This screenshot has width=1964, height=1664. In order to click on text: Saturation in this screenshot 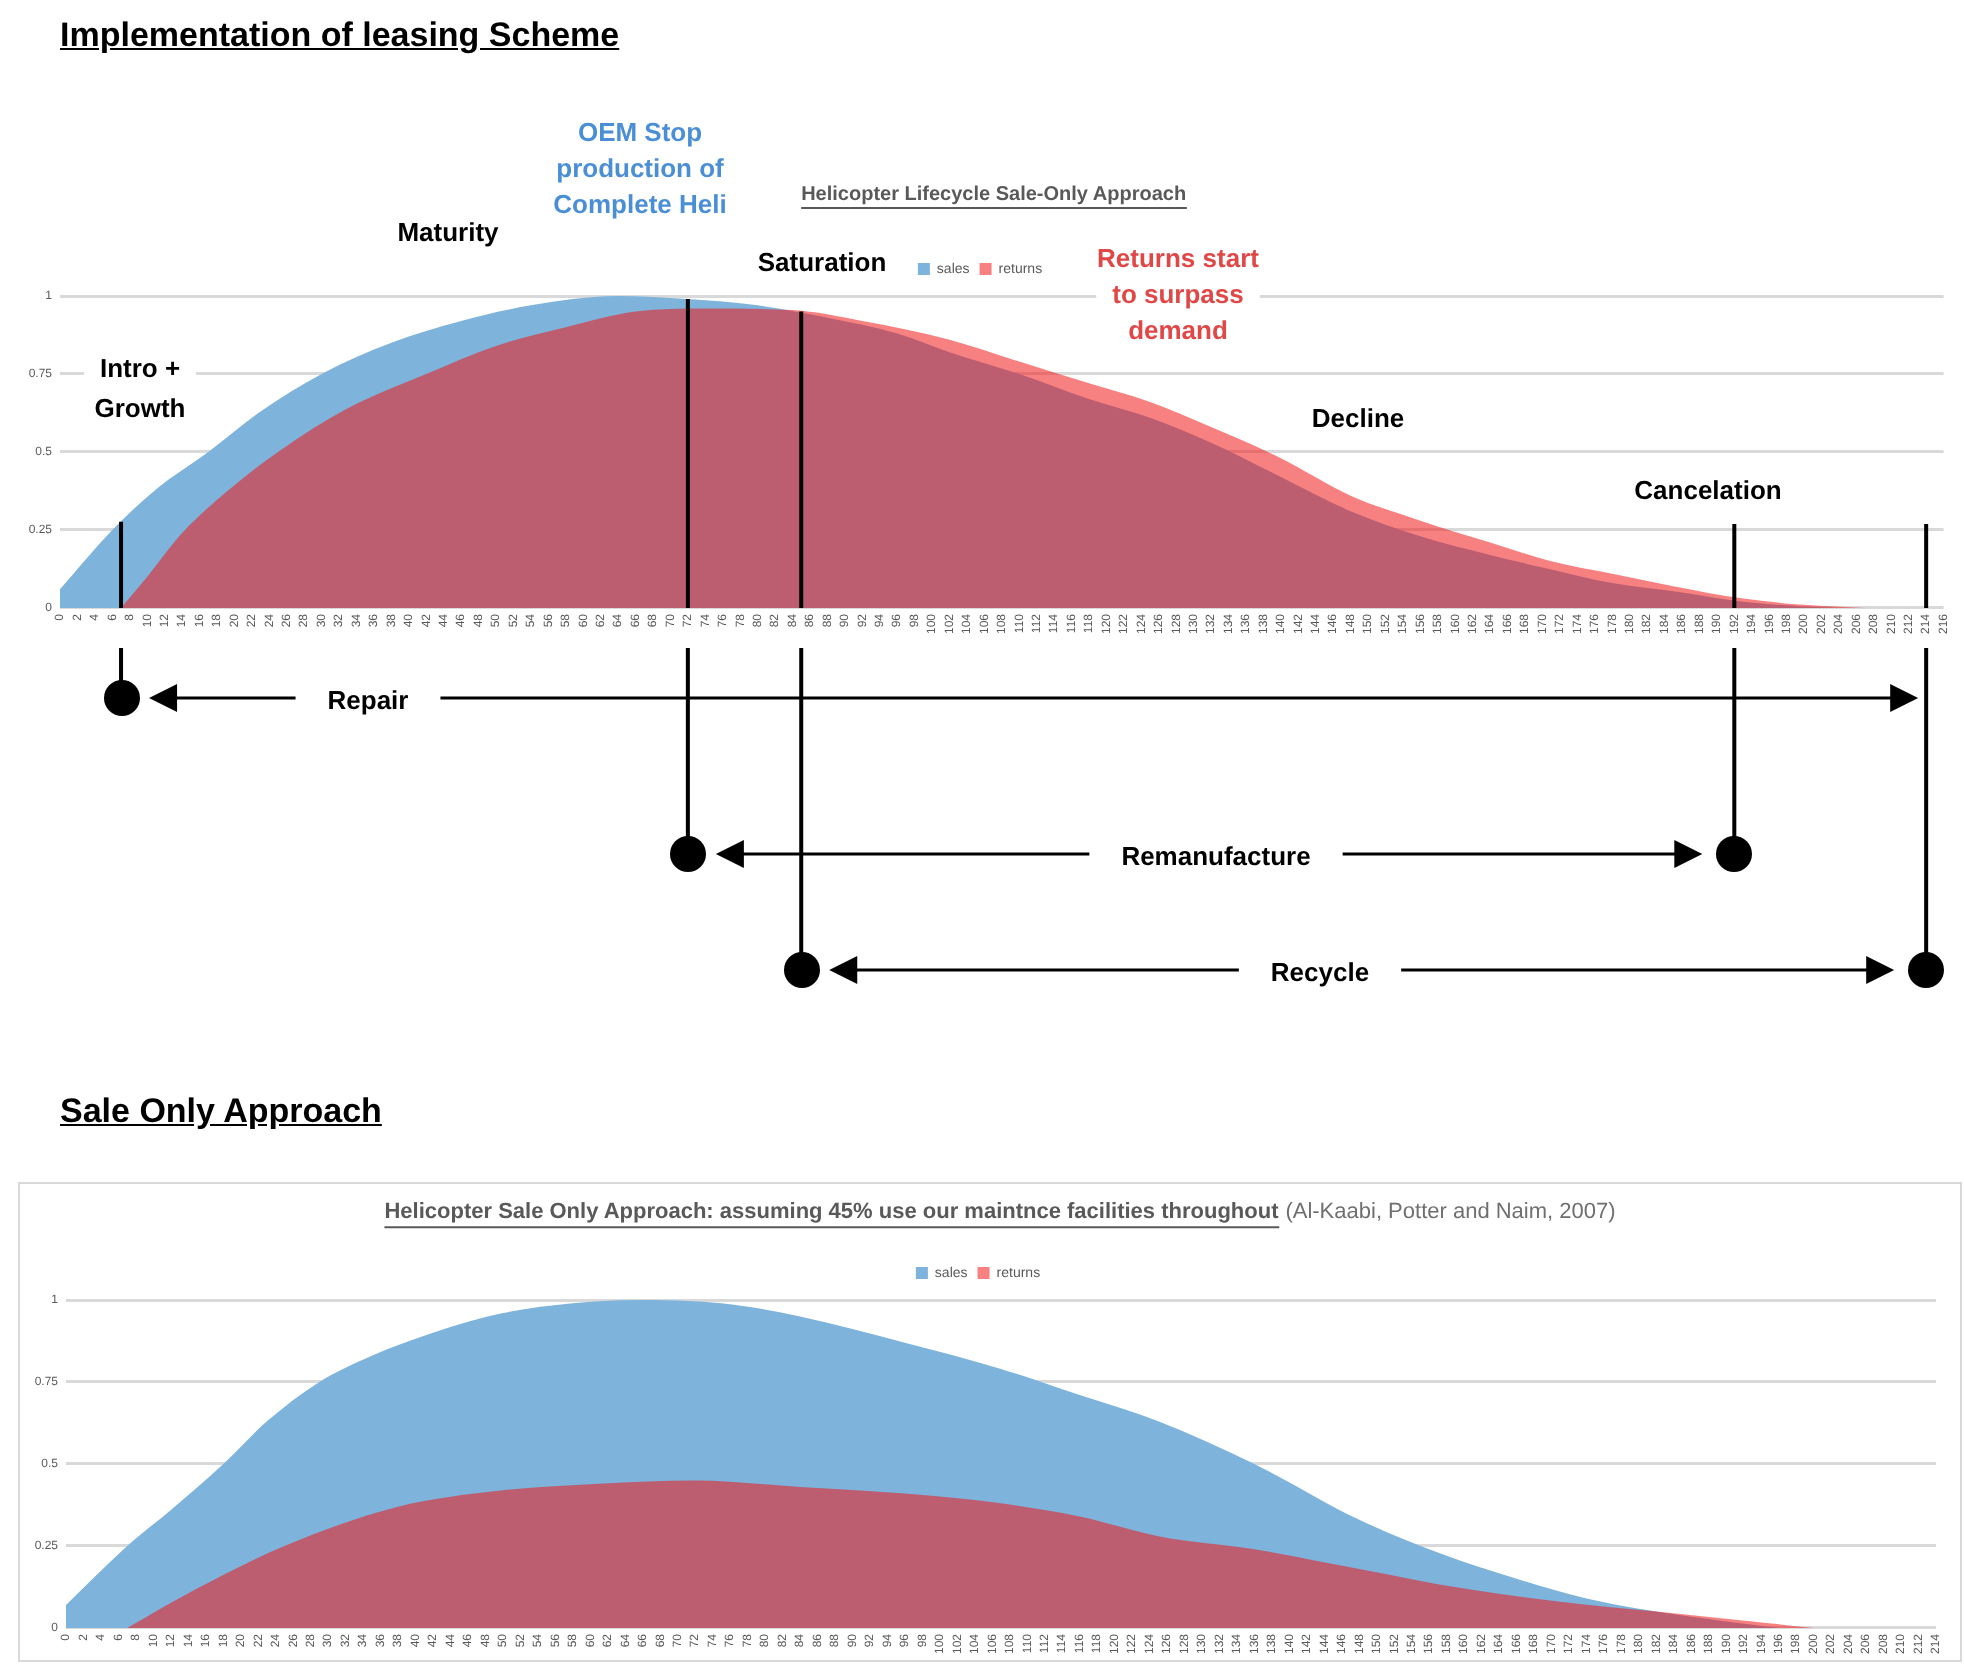, I will do `click(822, 262)`.